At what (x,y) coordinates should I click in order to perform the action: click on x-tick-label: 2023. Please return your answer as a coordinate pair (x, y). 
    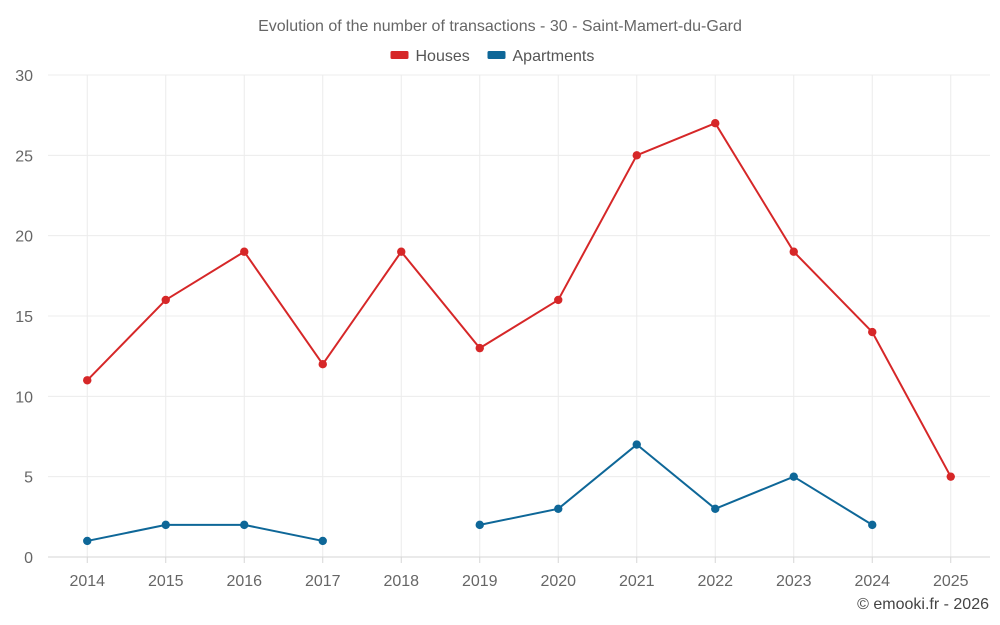
    Looking at the image, I should click on (794, 581).